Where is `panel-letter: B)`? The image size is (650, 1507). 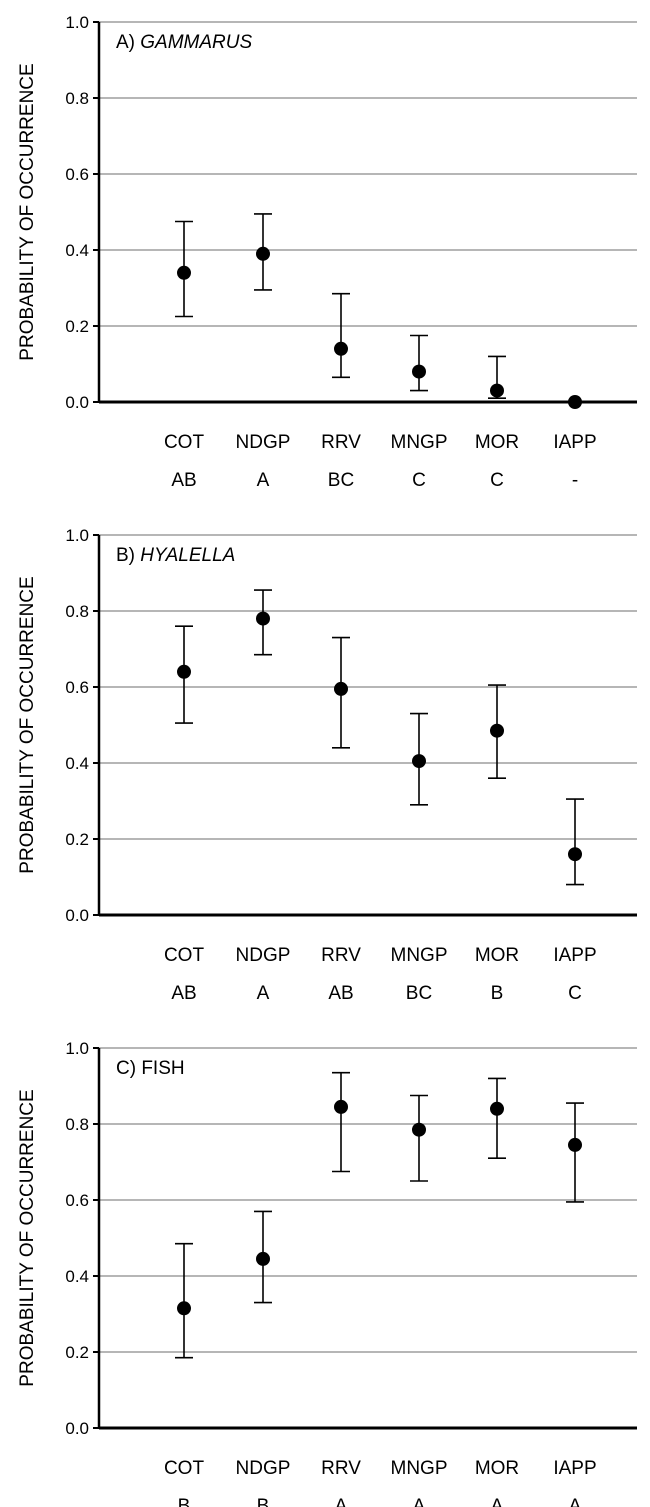 panel-letter: B) is located at coordinates (128, 555).